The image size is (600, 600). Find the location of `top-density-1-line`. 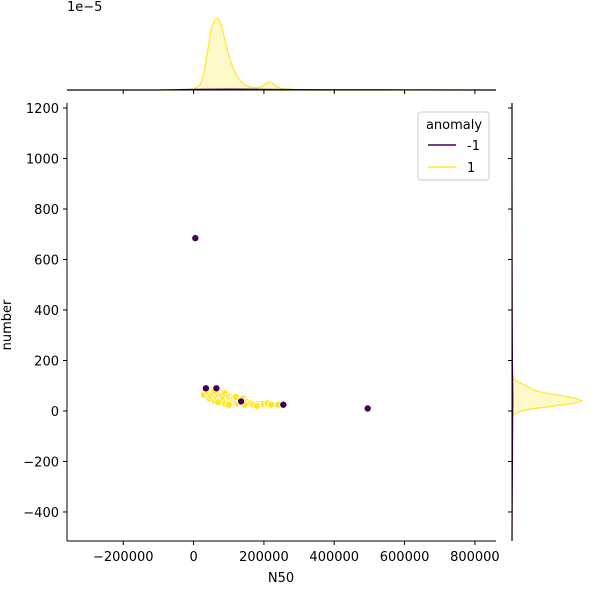

top-density-1-line is located at coordinates (281, 54).